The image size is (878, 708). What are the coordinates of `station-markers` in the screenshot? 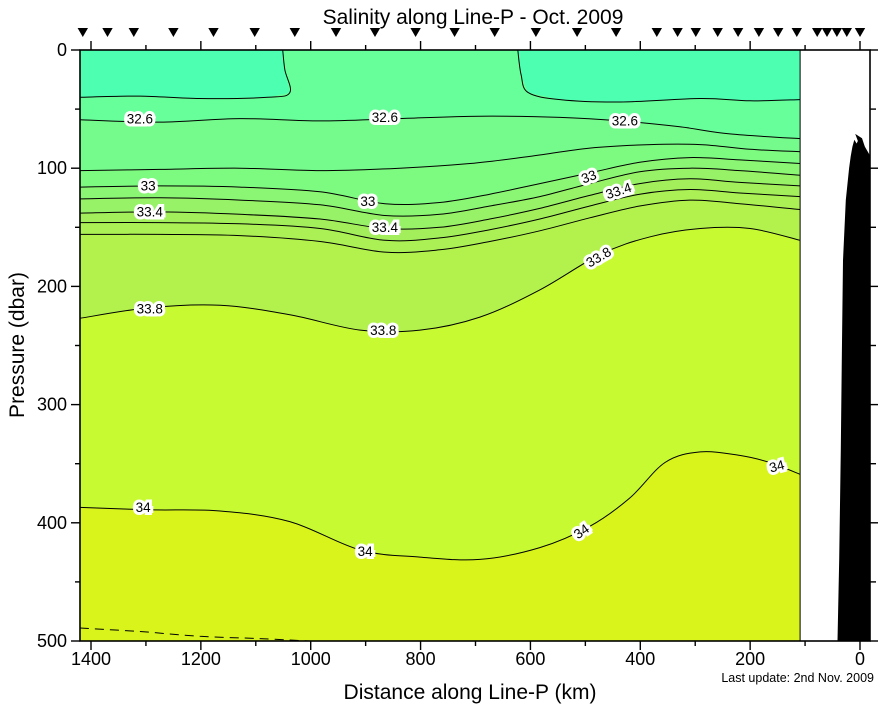 It's located at (471, 32).